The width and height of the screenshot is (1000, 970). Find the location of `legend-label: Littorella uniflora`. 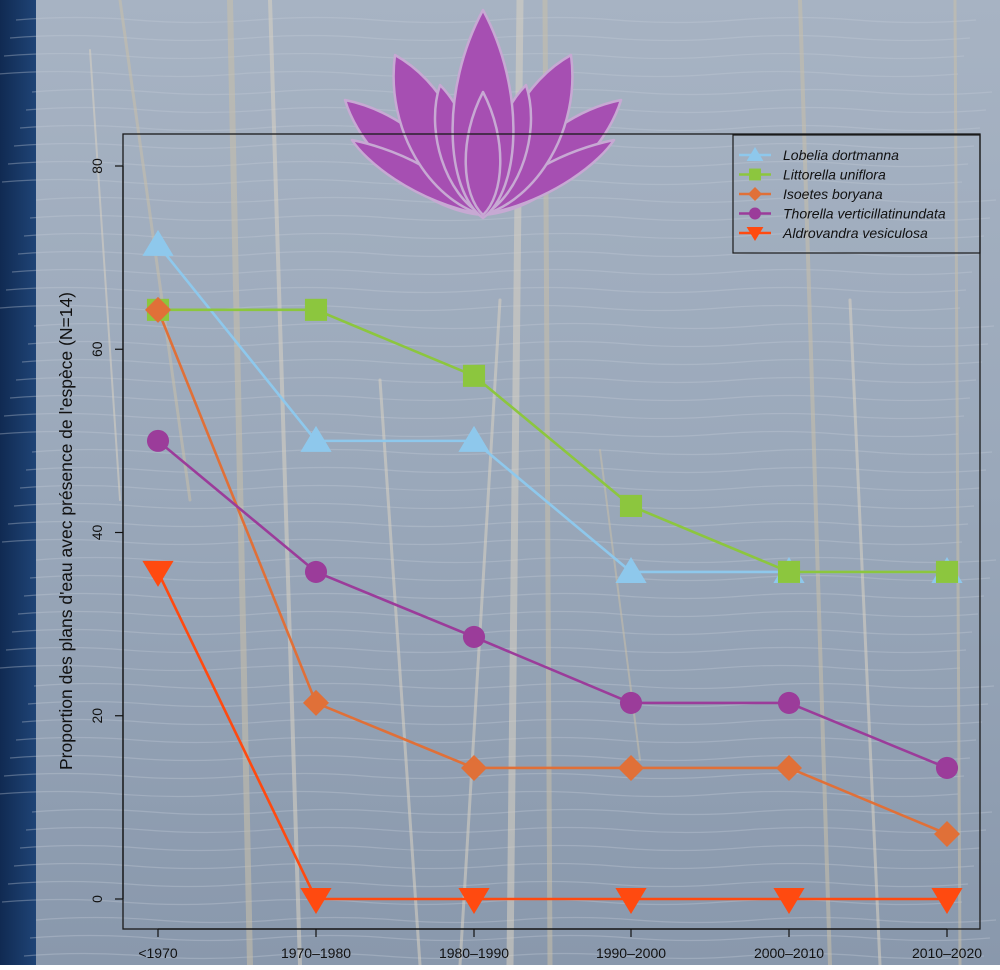

legend-label: Littorella uniflora is located at coordinates (834, 175).